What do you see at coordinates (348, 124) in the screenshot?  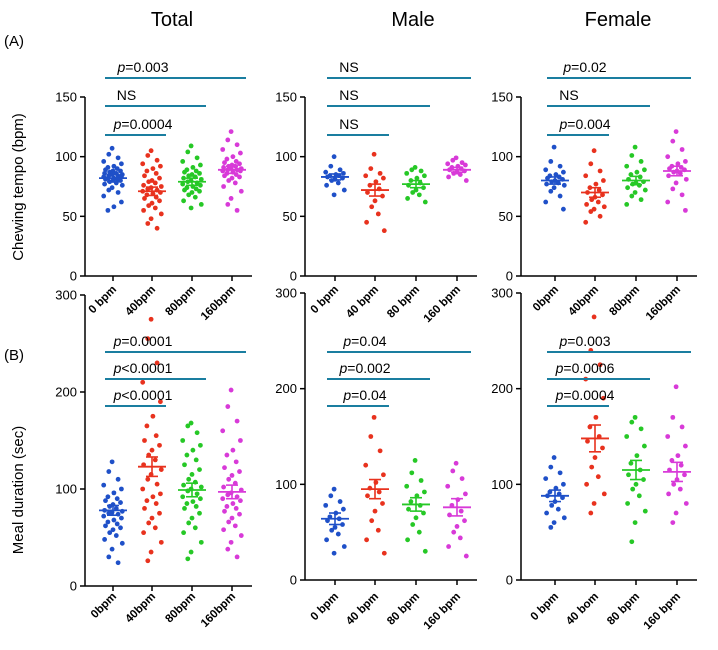 I see `significance-label-0: NS` at bounding box center [348, 124].